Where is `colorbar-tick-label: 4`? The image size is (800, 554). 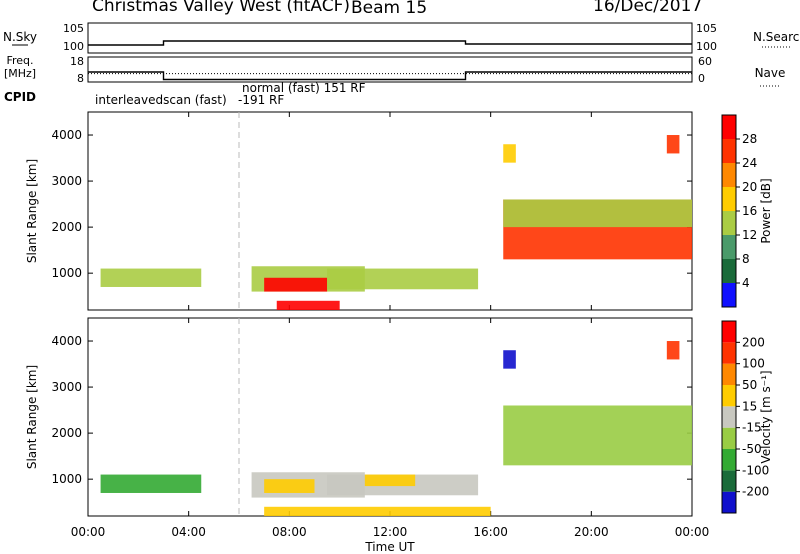 colorbar-tick-label: 4 is located at coordinates (746, 283).